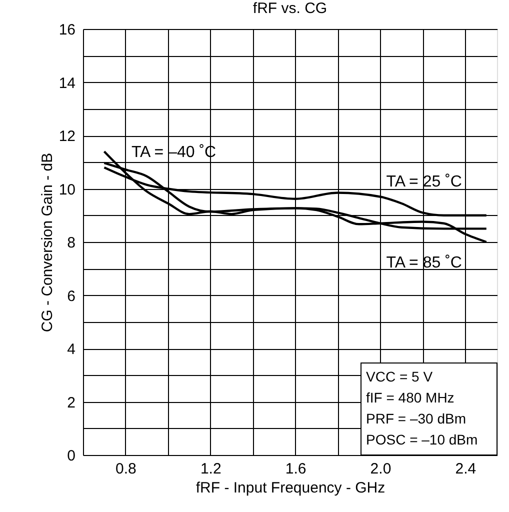  Describe the element at coordinates (126, 469) in the screenshot. I see `x-tick-label: 0.8` at that location.